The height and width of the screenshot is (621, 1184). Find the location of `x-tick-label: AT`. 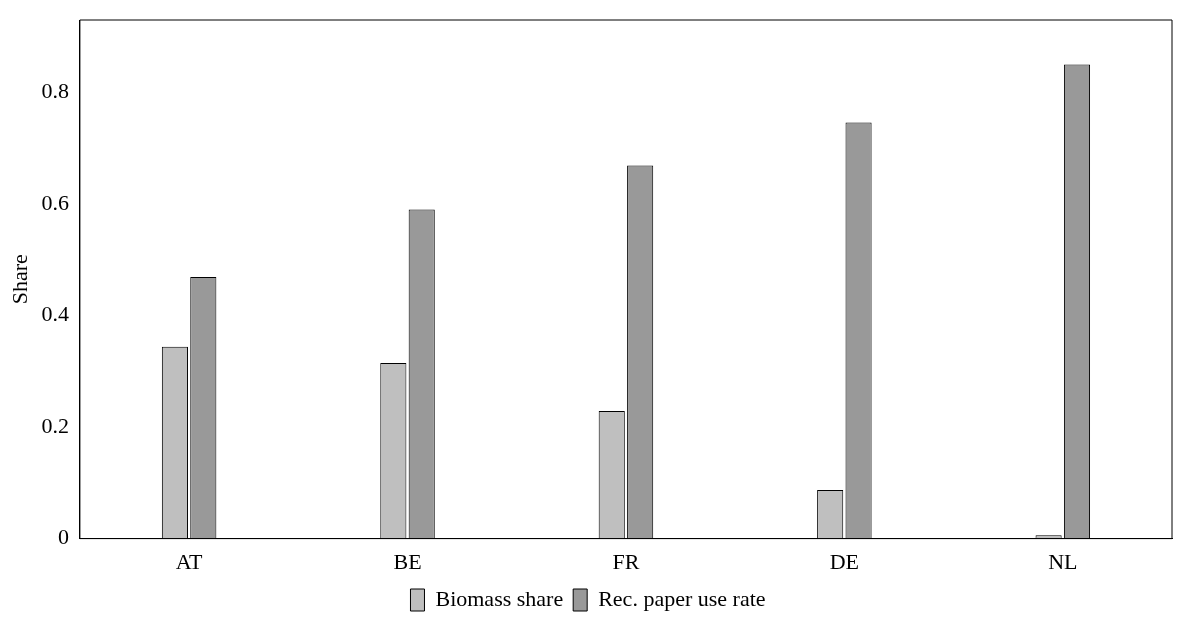

x-tick-label: AT is located at coordinates (189, 561).